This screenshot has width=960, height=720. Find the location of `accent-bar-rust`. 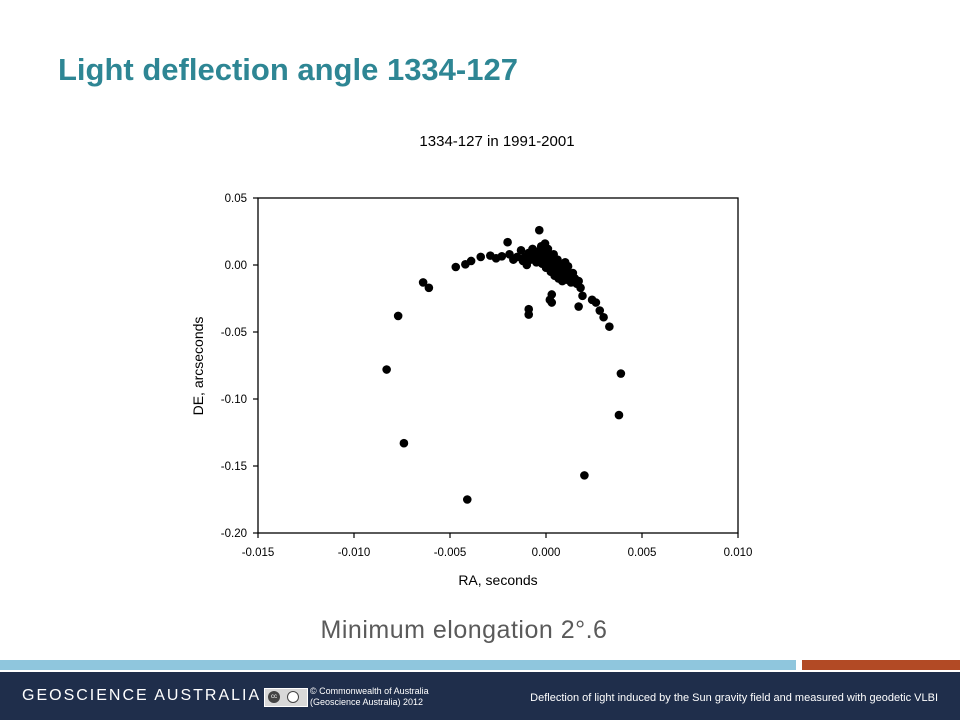

accent-bar-rust is located at coordinates (881, 665).